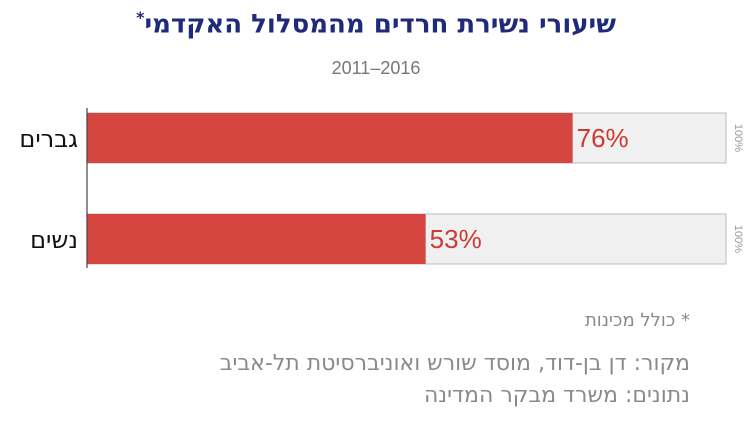 This screenshot has width=752, height=428. Describe the element at coordinates (556, 395) in the screenshot. I see `data-credit-line: נתונים: משרד מבקר המדינה` at that location.